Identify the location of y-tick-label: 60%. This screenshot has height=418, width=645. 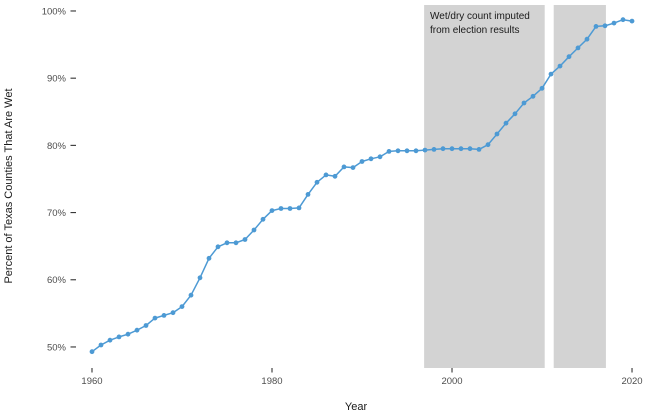
(57, 280).